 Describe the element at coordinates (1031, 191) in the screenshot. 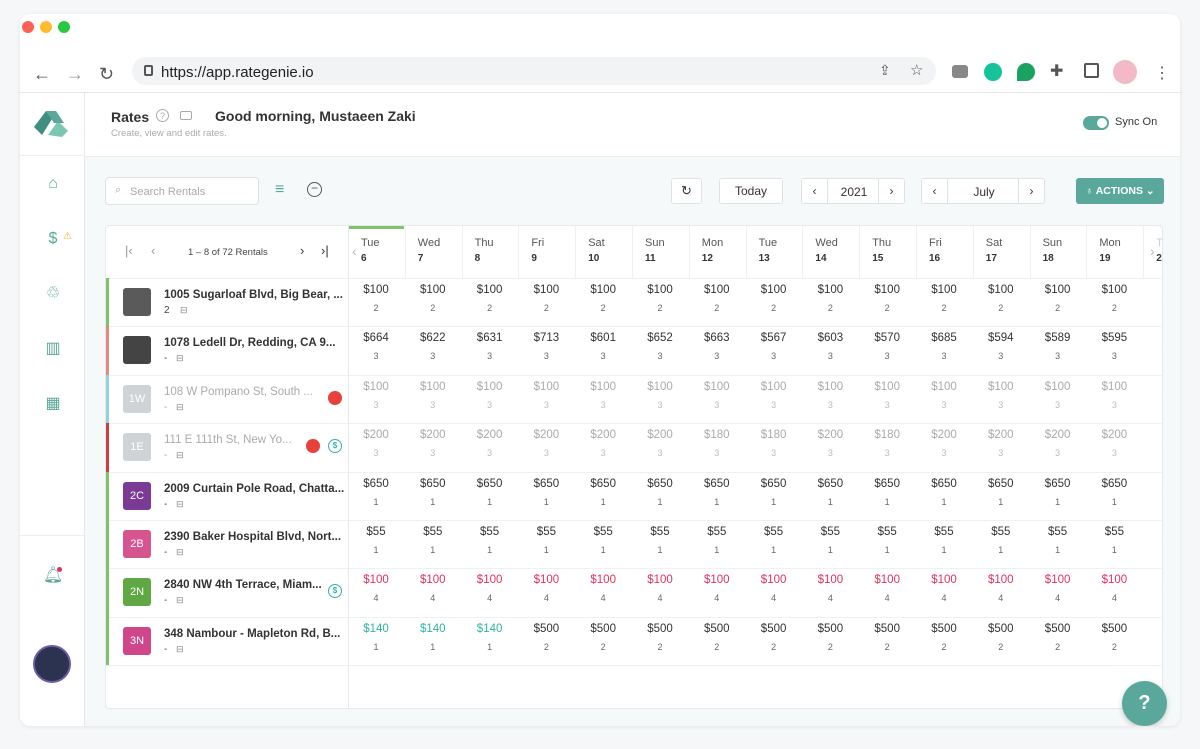

I see `next-month-button: ›` at that location.